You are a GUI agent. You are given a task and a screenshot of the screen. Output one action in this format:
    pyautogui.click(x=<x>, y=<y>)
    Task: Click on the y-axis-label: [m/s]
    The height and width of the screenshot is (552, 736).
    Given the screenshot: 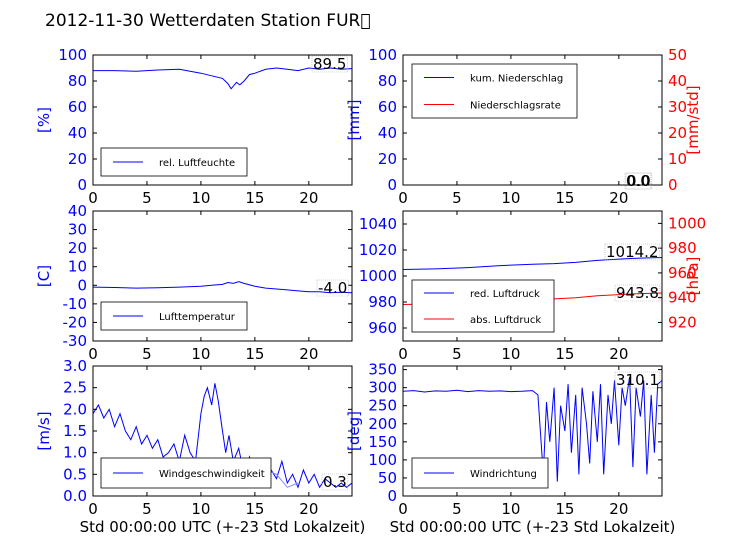 What is the action you would take?
    pyautogui.click(x=44, y=430)
    